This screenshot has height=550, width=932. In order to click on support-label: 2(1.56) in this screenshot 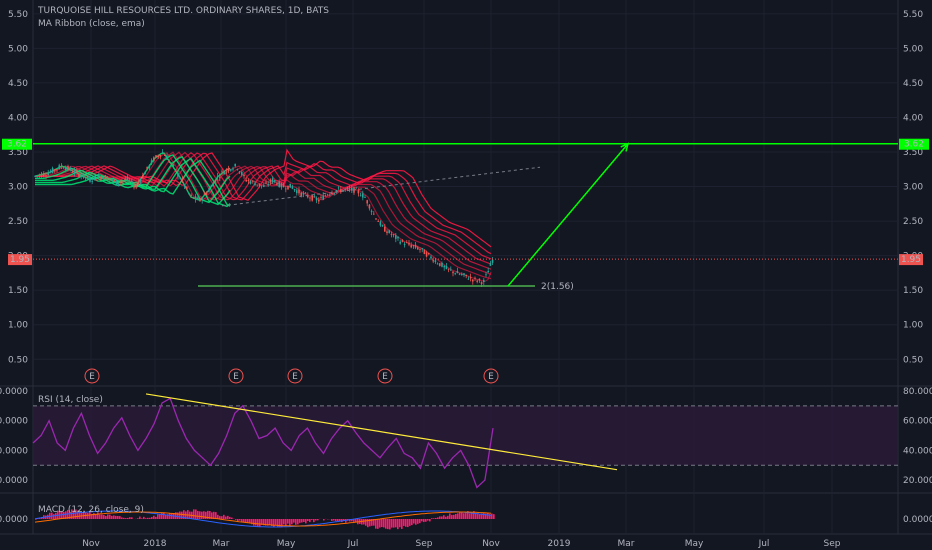, I will do `click(557, 287)`.